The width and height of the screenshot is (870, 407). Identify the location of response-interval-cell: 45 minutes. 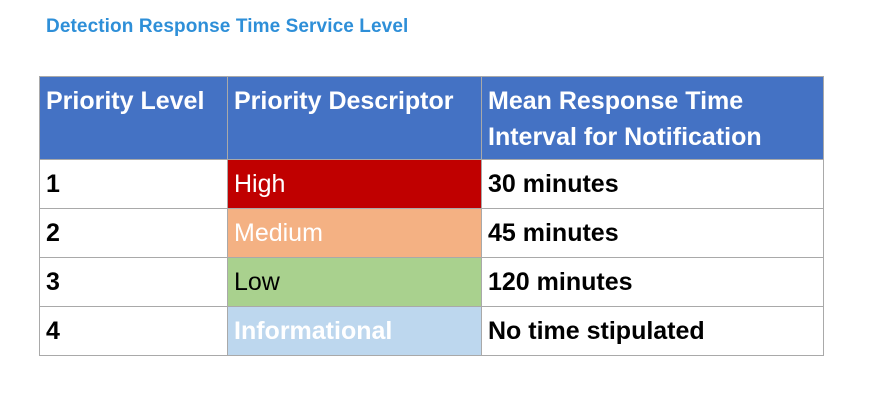
(652, 233).